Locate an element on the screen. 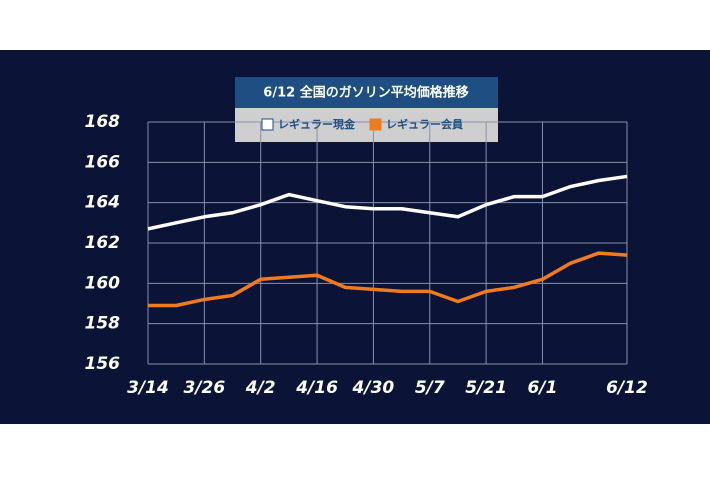 This screenshot has width=710, height=478. legend-box is located at coordinates (366, 125).